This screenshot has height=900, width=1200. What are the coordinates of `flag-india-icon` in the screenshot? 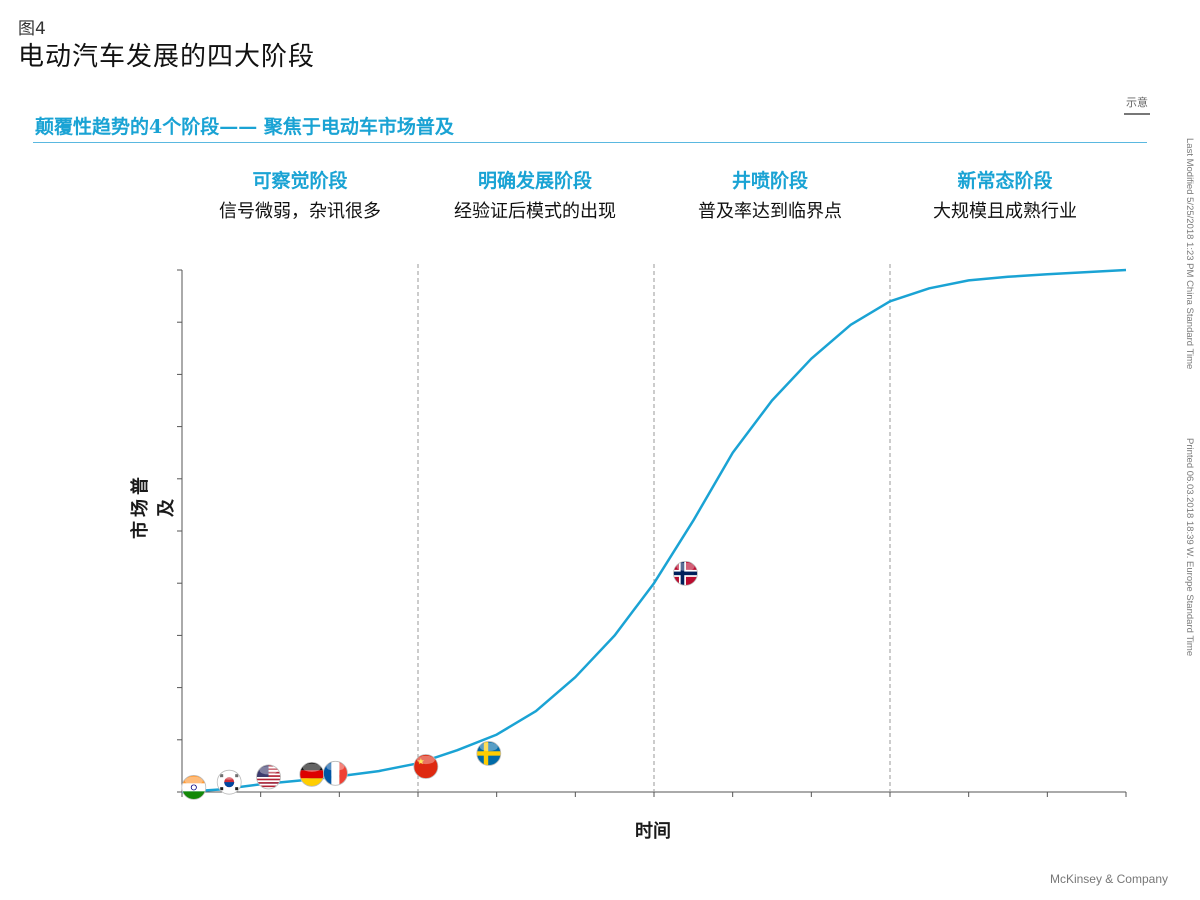 It's located at (193, 787).